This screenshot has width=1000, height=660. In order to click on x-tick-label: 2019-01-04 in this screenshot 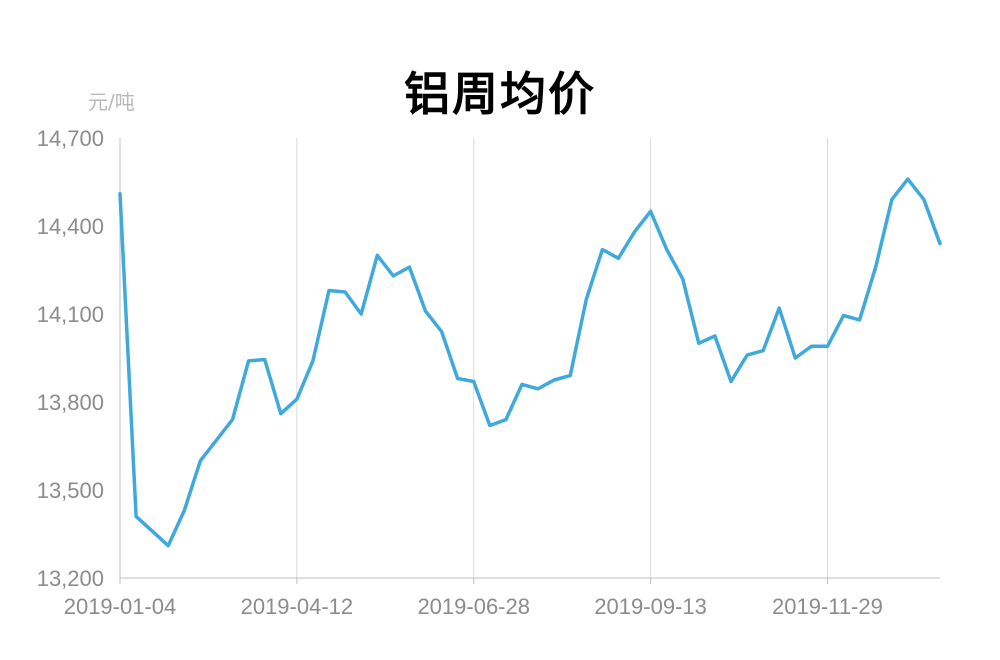, I will do `click(120, 606)`.